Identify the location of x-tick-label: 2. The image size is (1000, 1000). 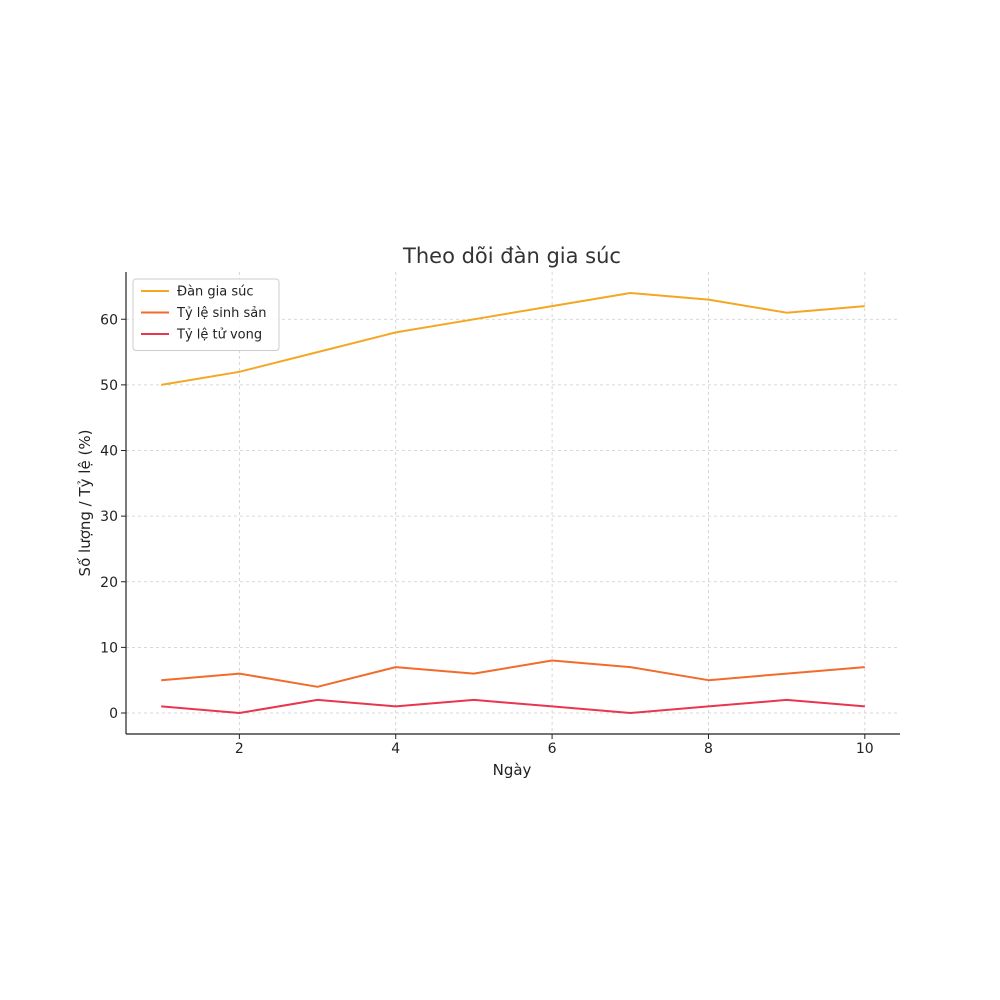
(239, 749).